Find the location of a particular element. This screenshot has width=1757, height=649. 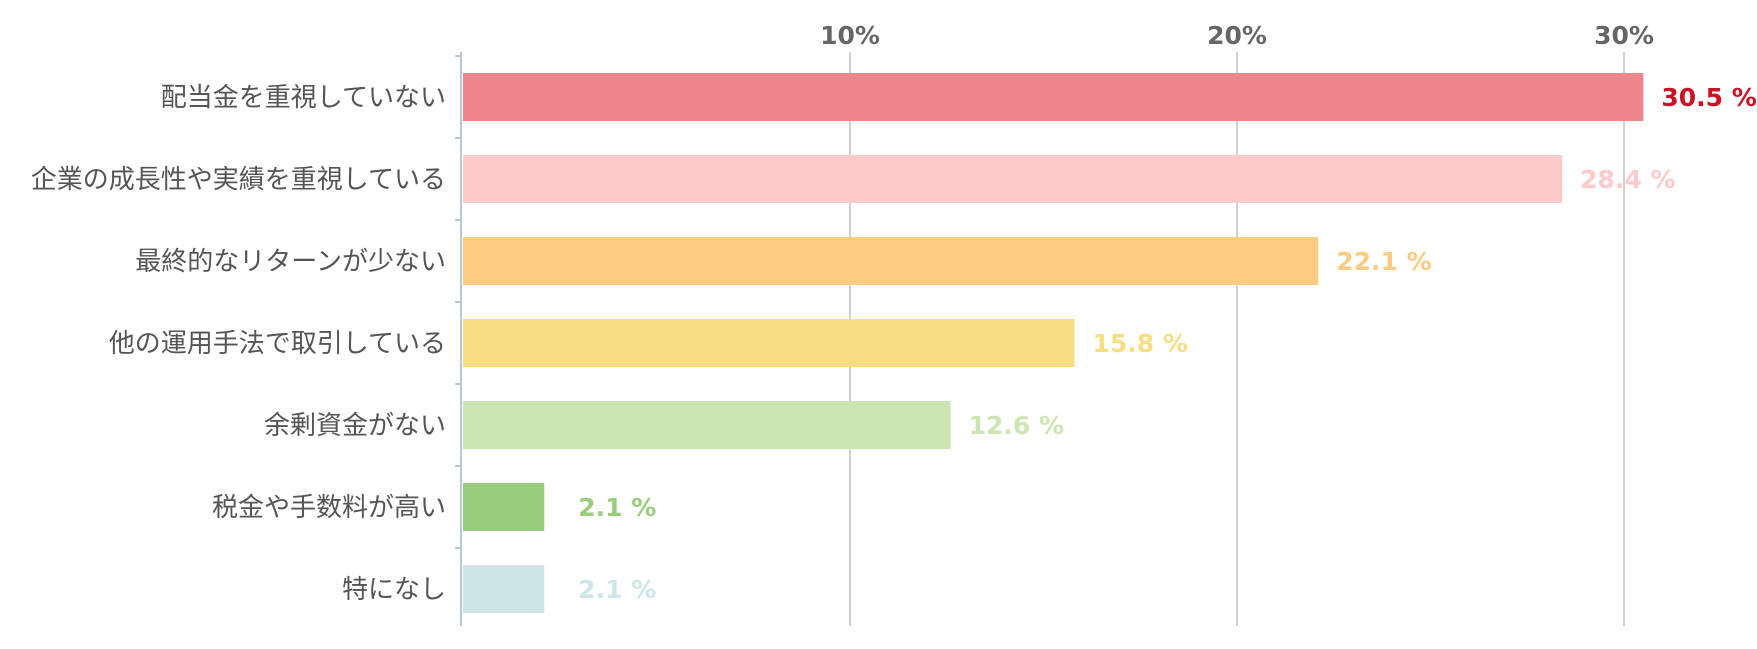

value-label: 30.5 % is located at coordinates (1708, 97).